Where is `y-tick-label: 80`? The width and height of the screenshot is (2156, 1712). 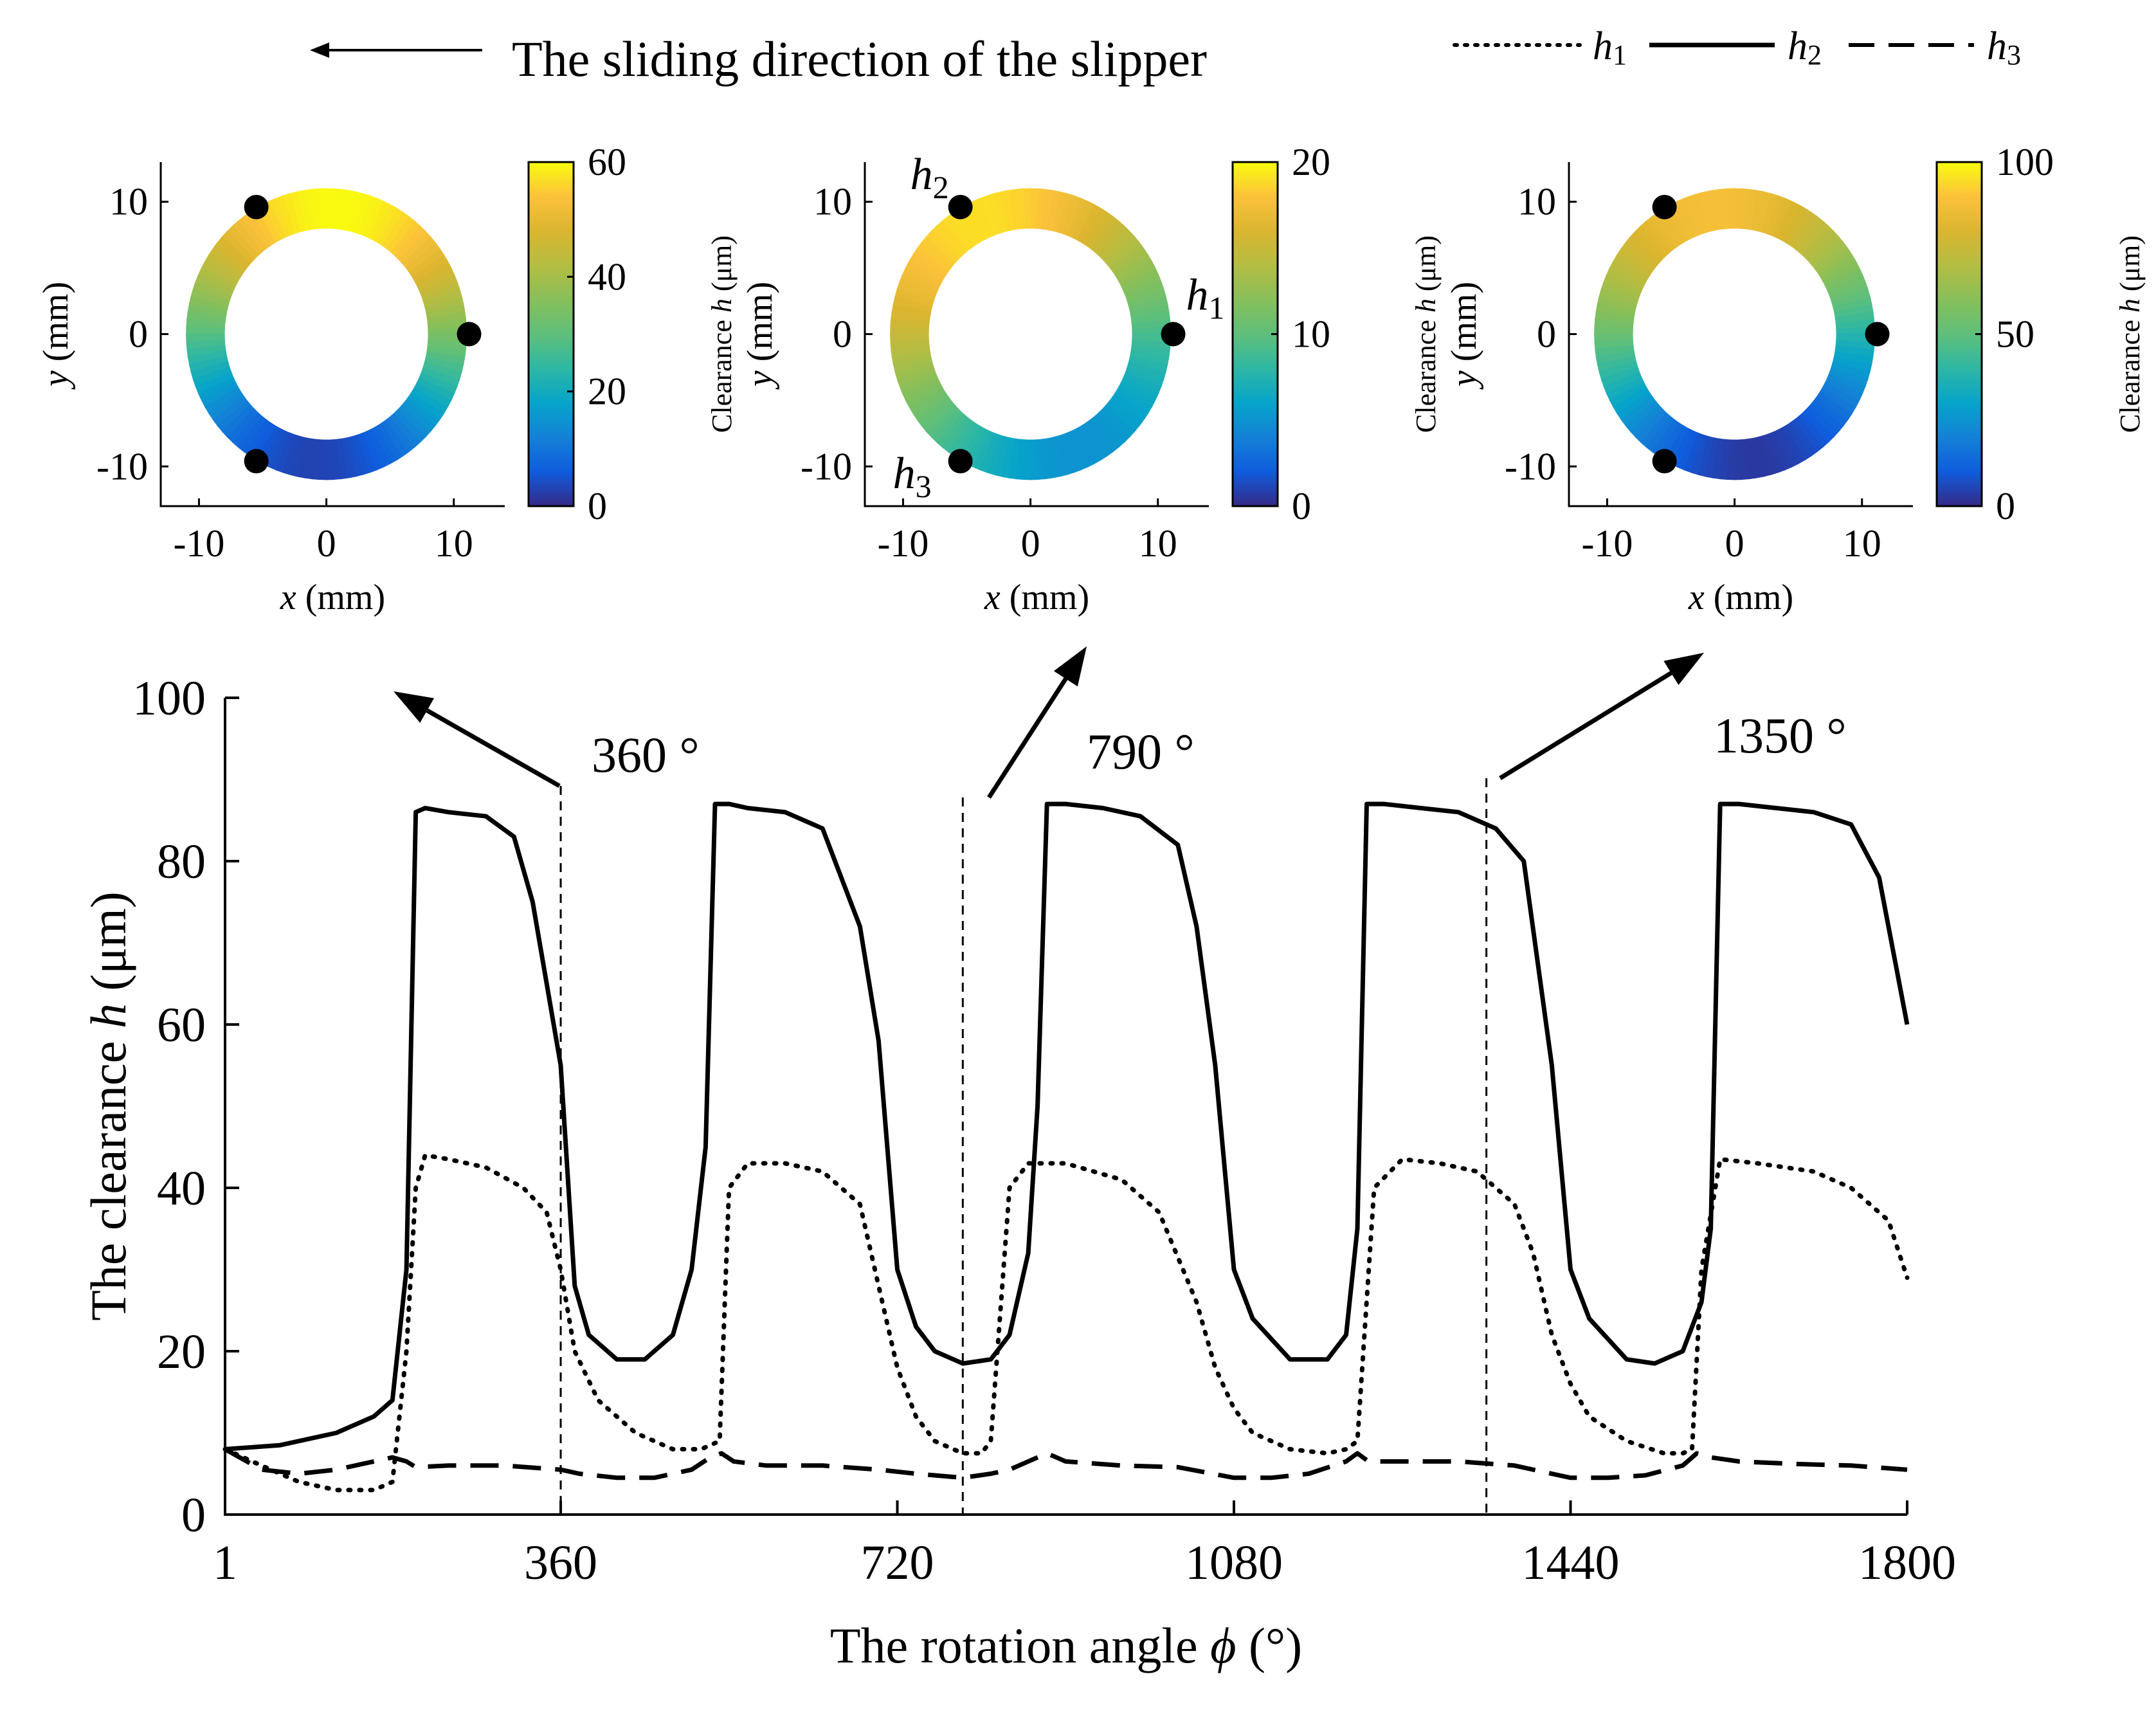 y-tick-label: 80 is located at coordinates (181, 862).